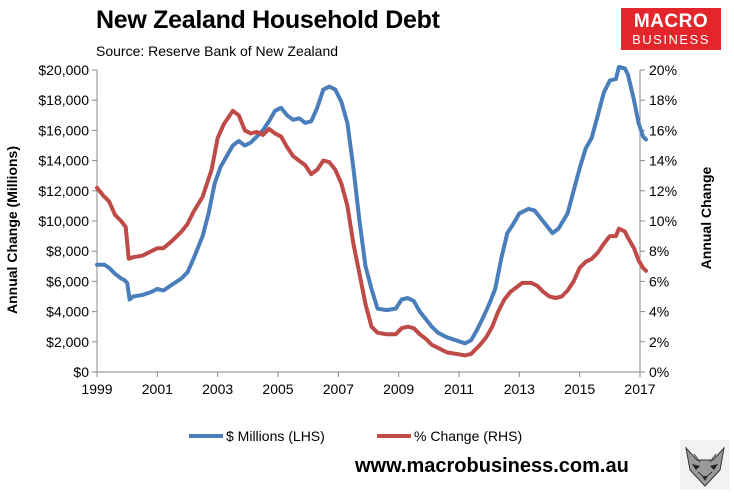 This screenshot has height=498, width=734. I want to click on right-y-tick-label: 2%, so click(659, 342).